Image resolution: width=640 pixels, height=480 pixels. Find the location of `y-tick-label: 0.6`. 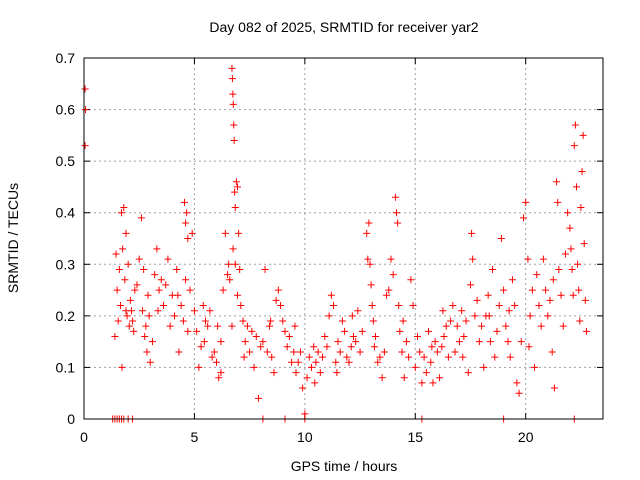

y-tick-label: 0.6 is located at coordinates (66, 110).